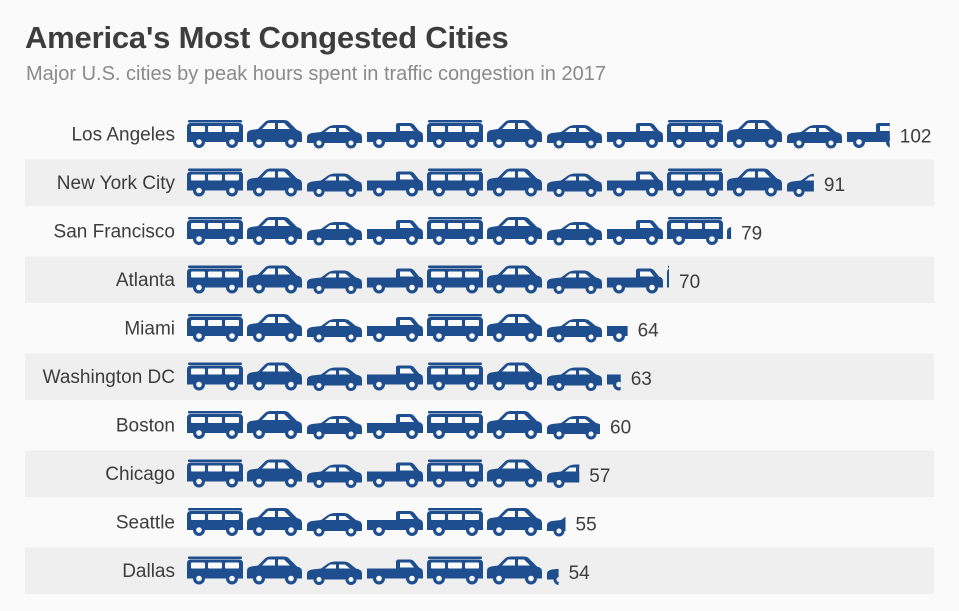  I want to click on value-label: 70, so click(689, 282).